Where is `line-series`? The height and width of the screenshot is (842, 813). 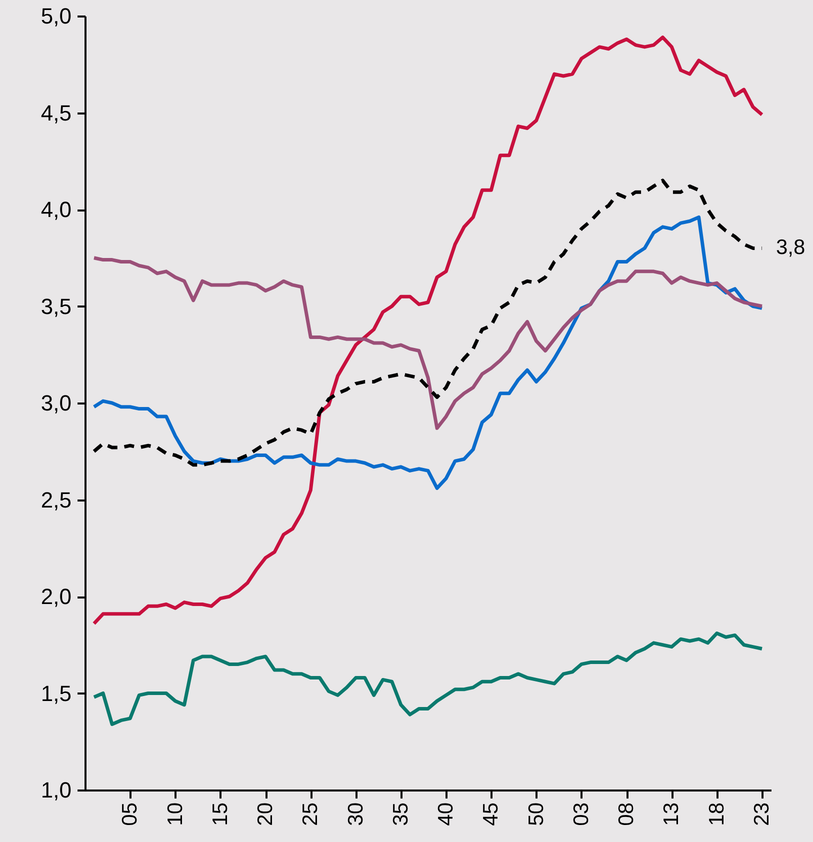 line-series is located at coordinates (428, 679).